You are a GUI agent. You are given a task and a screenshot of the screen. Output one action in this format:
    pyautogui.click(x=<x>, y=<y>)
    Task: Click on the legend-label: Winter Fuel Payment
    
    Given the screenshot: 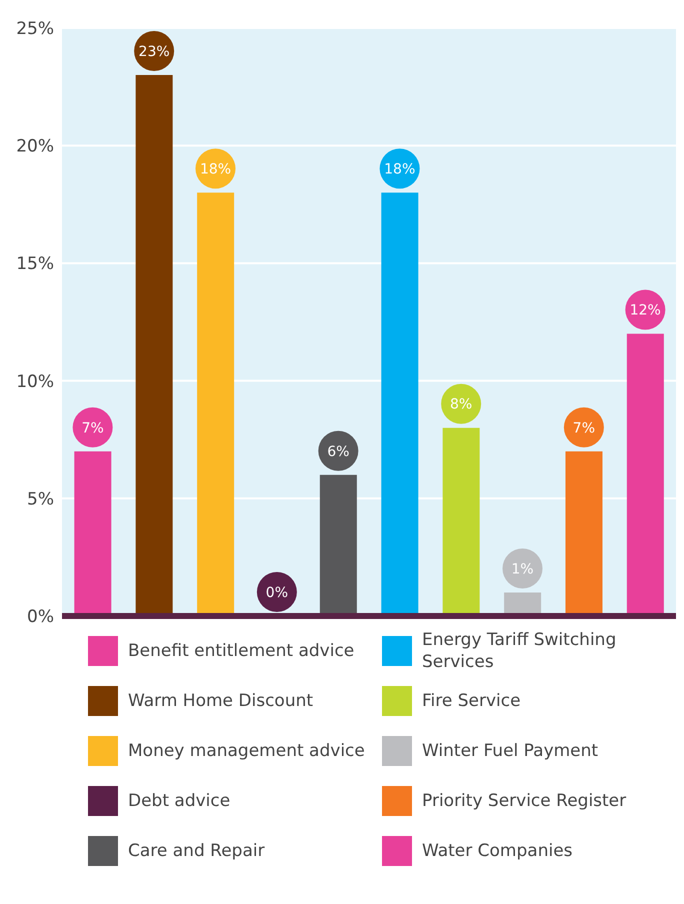 What is the action you would take?
    pyautogui.click(x=511, y=751)
    